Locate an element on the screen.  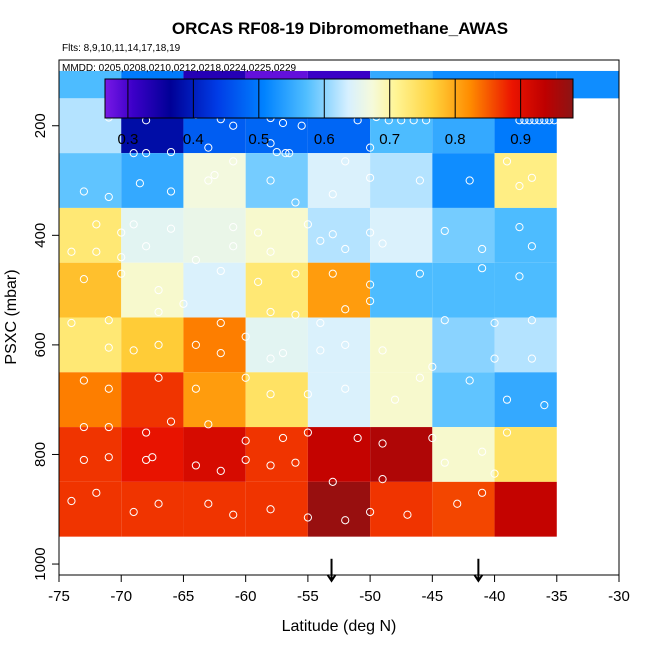
x-tick-label: -40 is located at coordinates (495, 596).